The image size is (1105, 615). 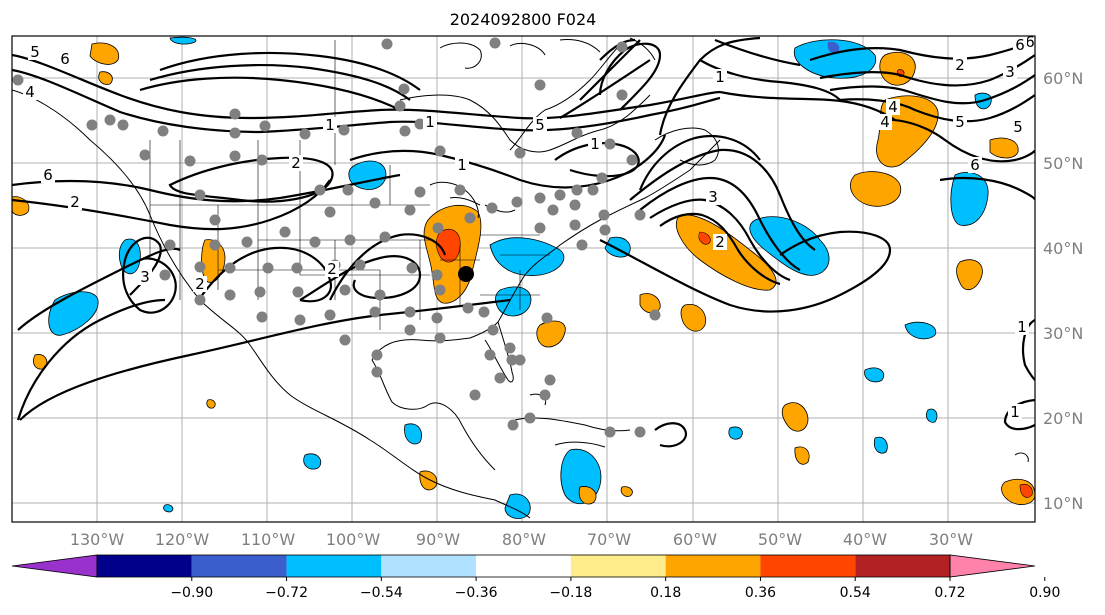 I want to click on strong-negative-fill, so click(x=833, y=47).